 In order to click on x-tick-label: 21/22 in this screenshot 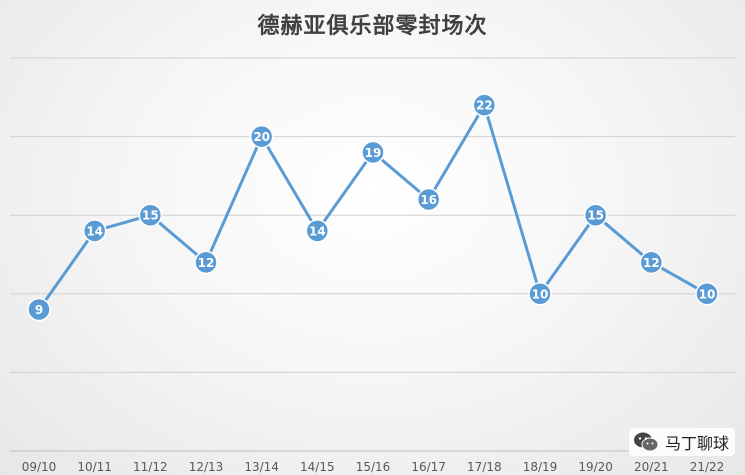, I will do `click(707, 467)`.